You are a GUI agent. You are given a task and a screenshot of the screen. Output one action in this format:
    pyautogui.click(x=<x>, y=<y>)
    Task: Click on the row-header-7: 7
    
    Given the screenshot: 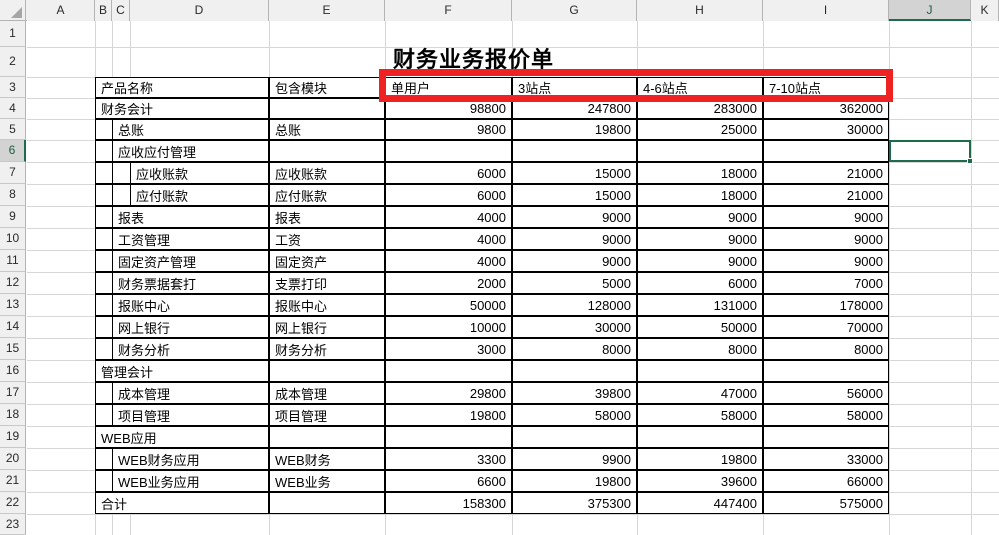 What is the action you would take?
    pyautogui.click(x=13, y=173)
    